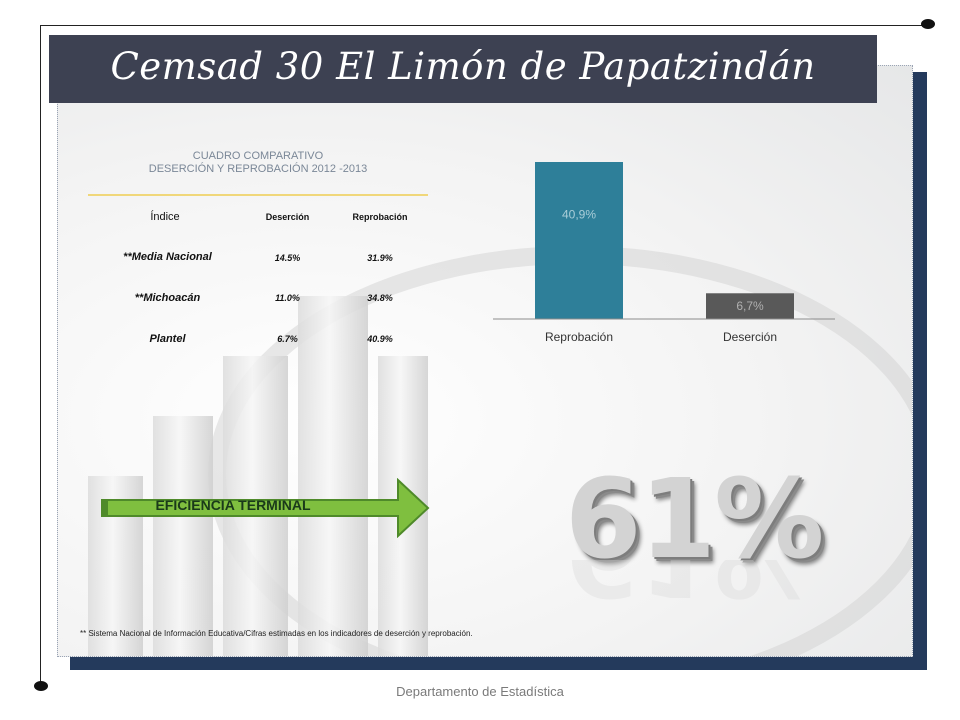 The height and width of the screenshot is (720, 960). I want to click on footer: Departamento de Estadística, so click(480, 691).